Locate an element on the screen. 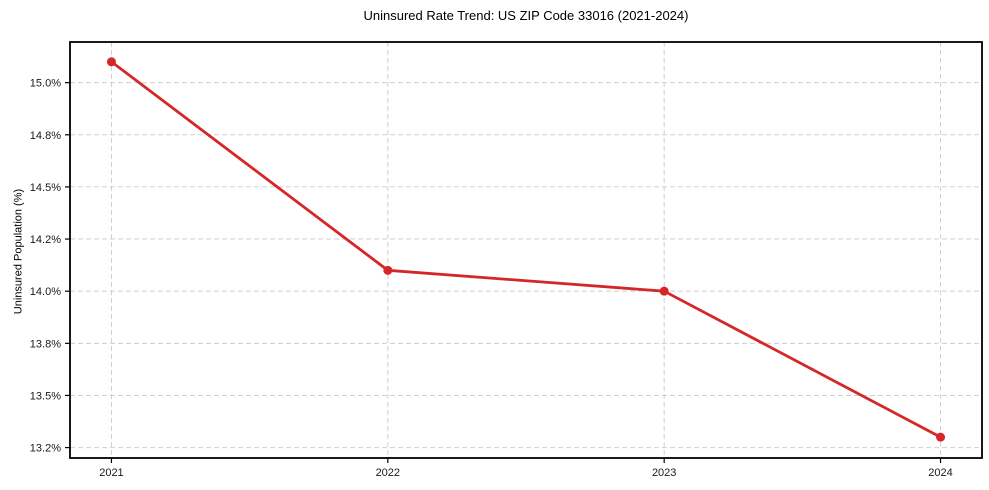  x-tick-label: 2022 is located at coordinates (388, 473).